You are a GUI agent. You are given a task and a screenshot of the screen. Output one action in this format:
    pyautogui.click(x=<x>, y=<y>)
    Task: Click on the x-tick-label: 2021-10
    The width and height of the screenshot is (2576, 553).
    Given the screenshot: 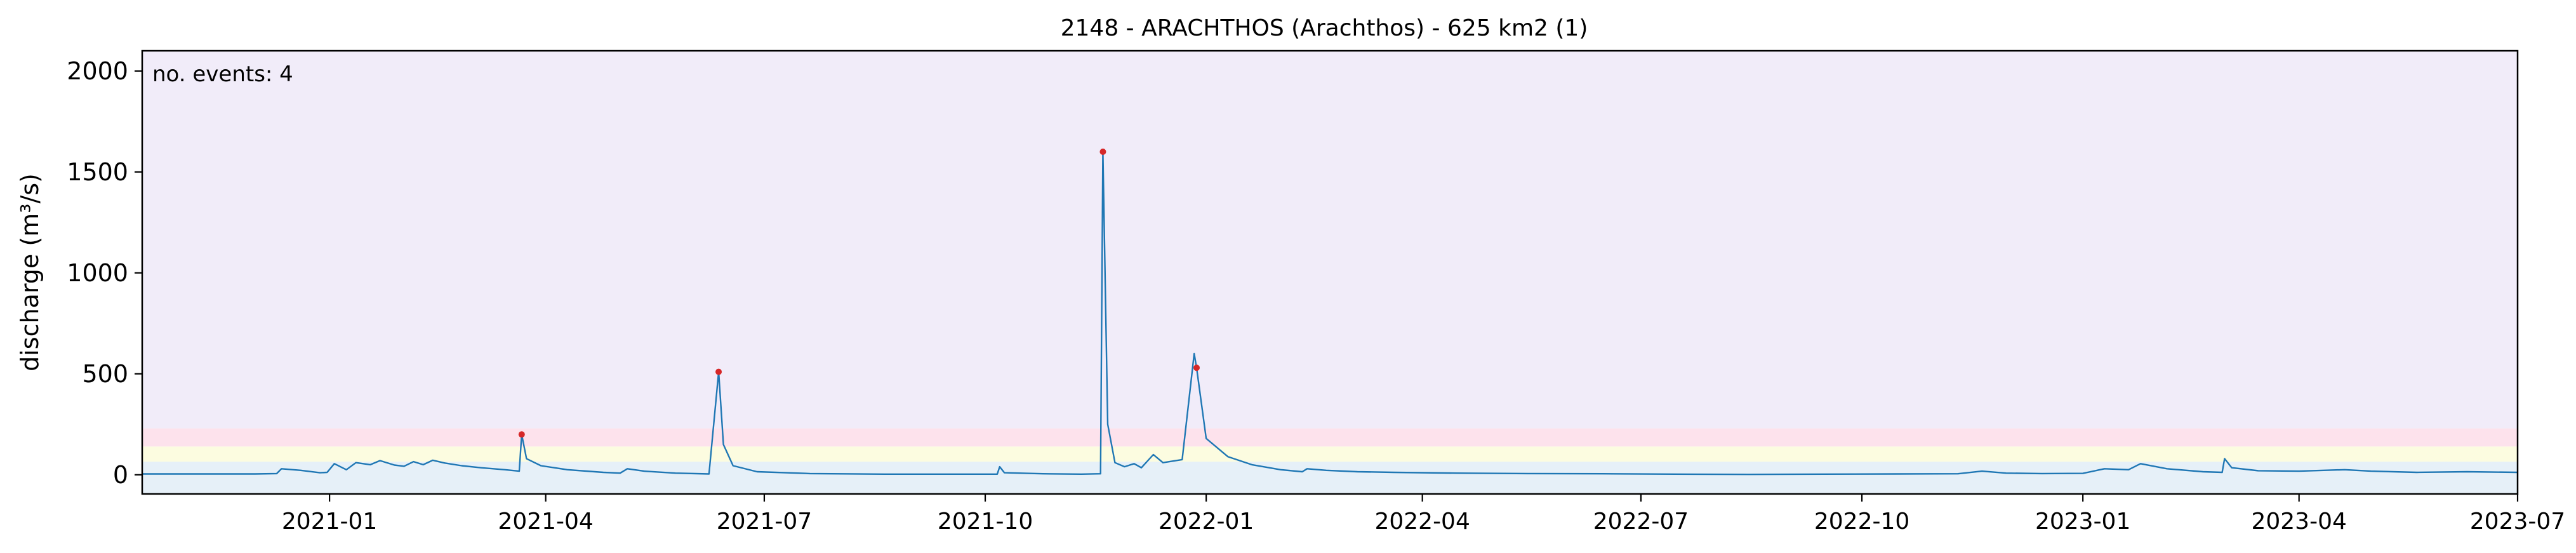 What is the action you would take?
    pyautogui.click(x=985, y=522)
    